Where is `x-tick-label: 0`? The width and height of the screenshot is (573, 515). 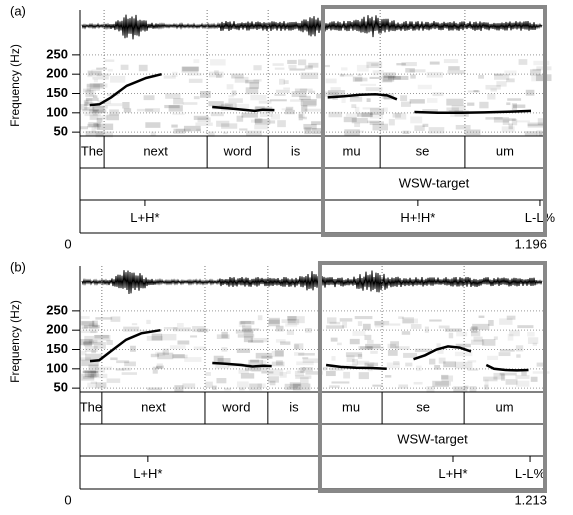 x-tick-label: 0 is located at coordinates (67, 243).